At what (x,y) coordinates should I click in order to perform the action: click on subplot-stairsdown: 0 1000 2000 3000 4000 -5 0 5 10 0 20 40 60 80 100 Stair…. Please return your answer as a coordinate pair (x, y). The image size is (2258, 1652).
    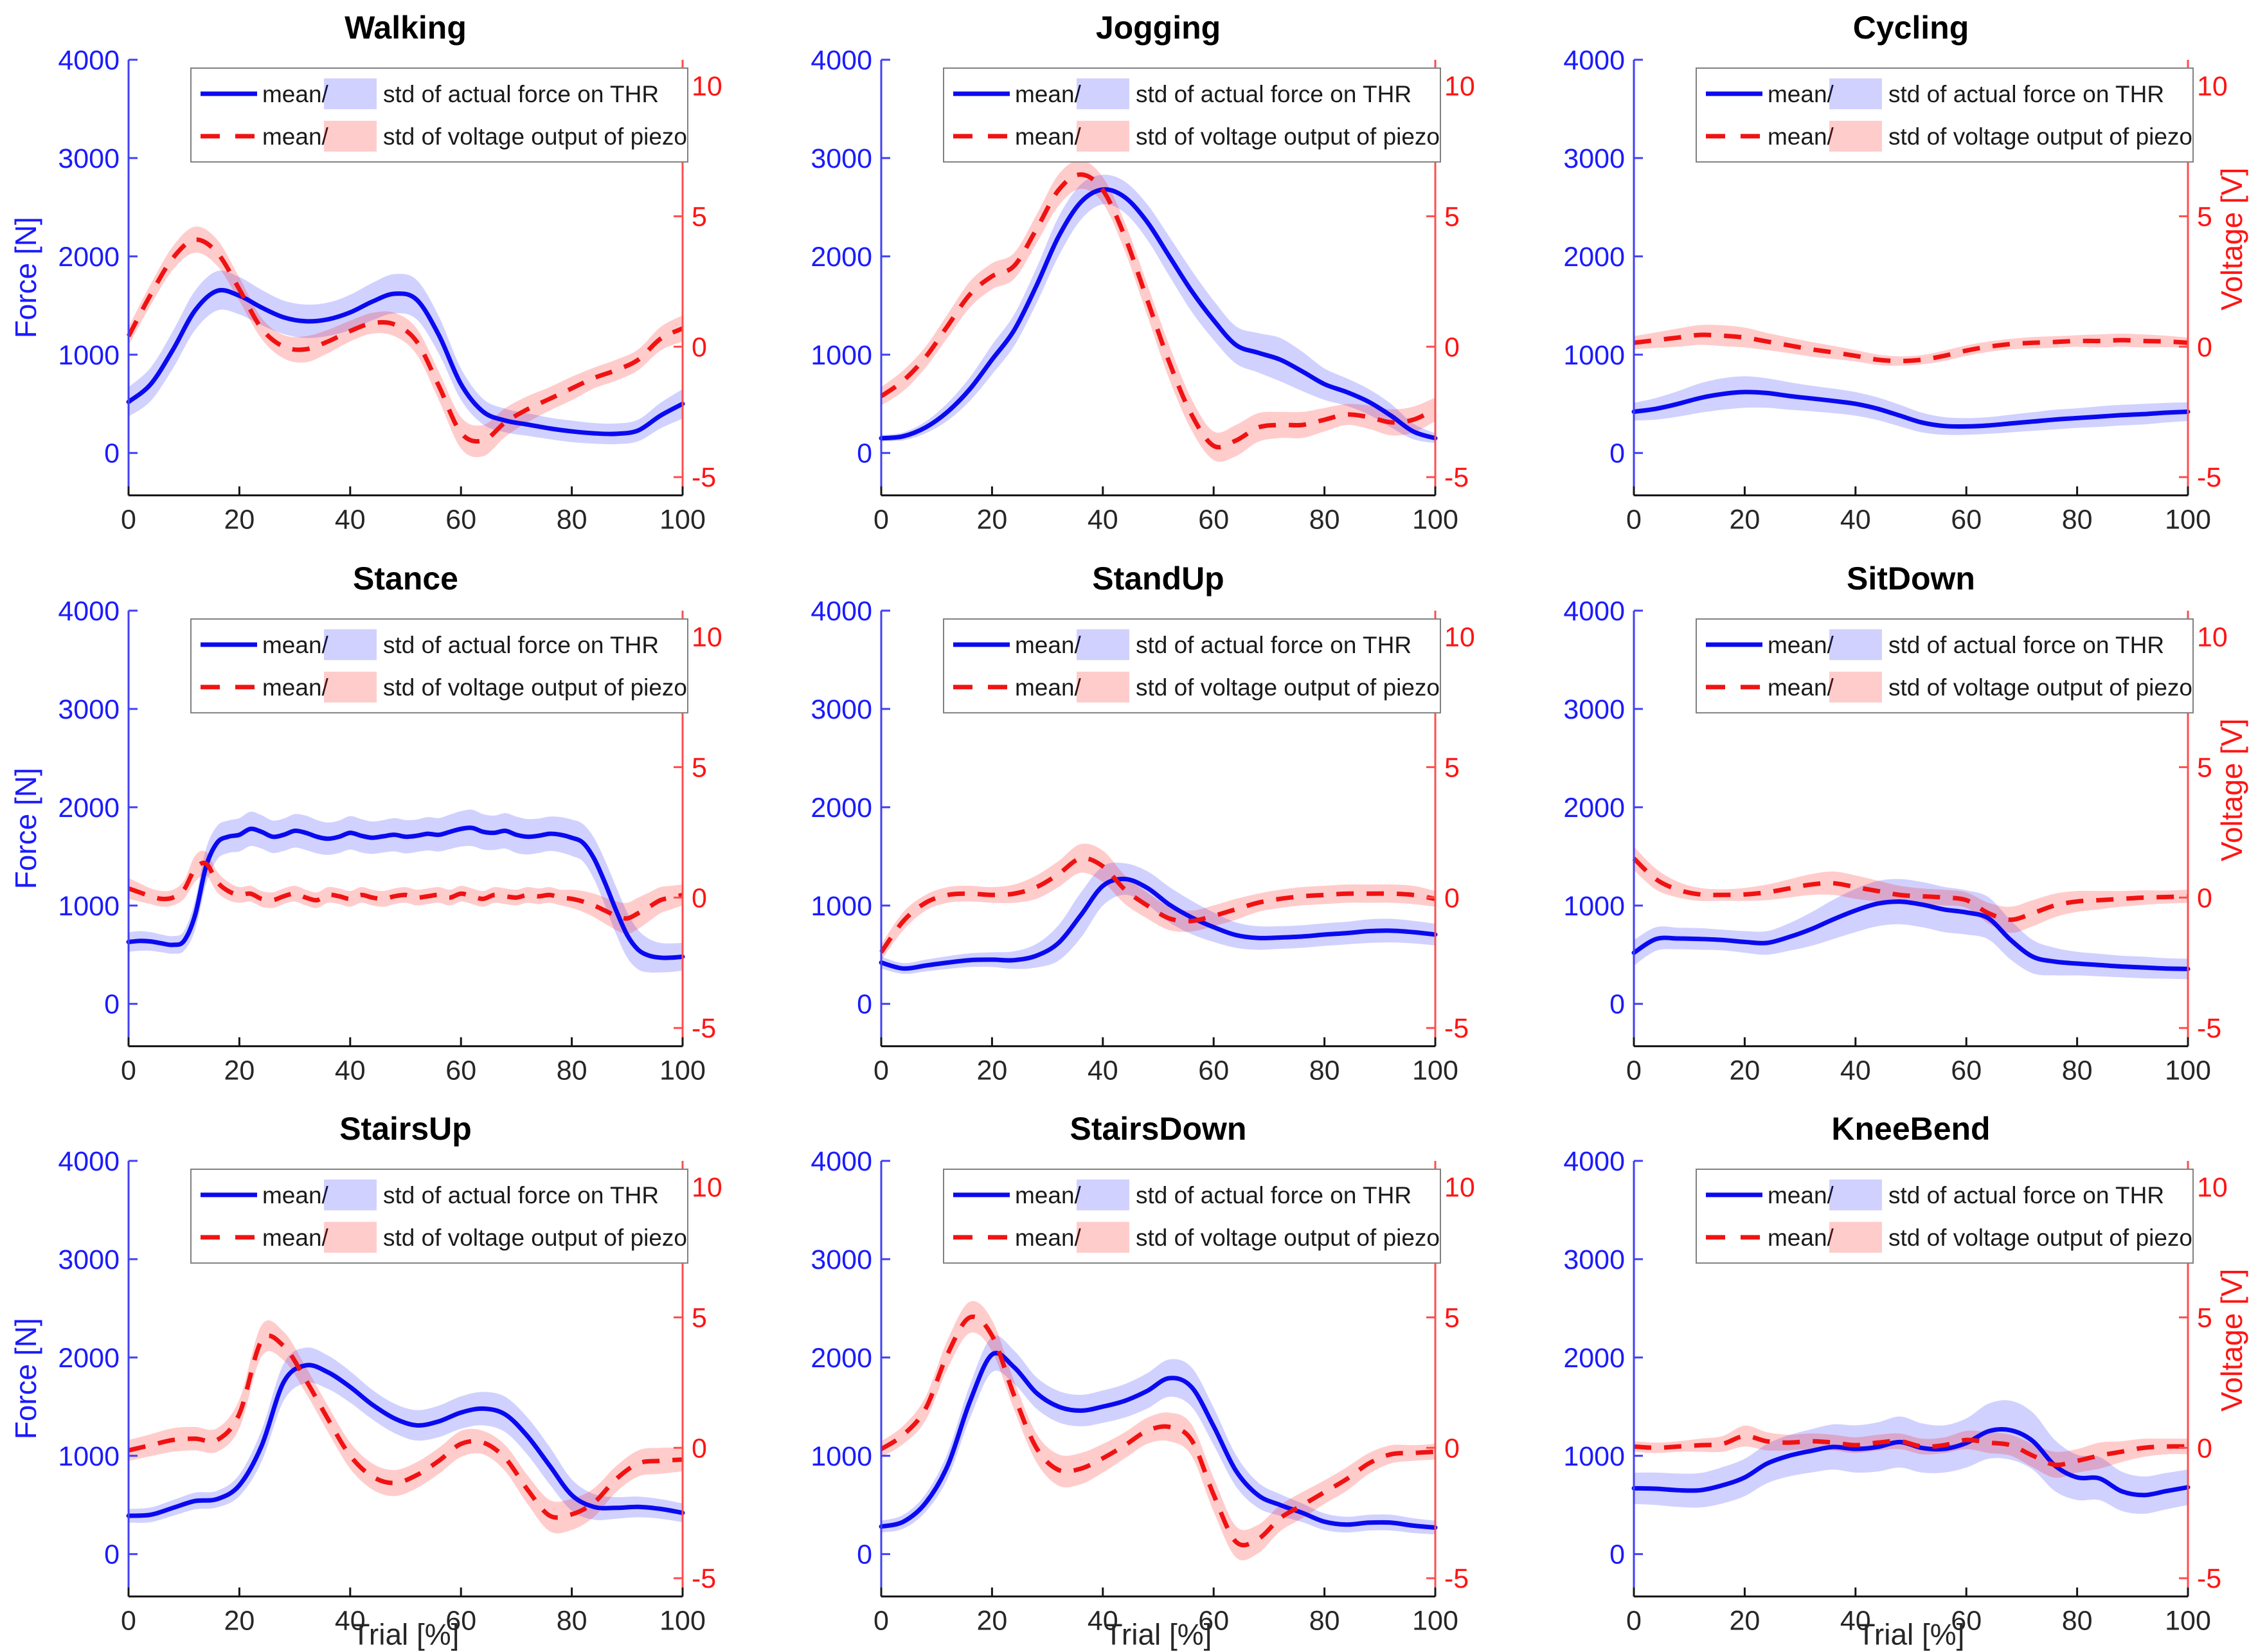
    Looking at the image, I should click on (1129, 1376).